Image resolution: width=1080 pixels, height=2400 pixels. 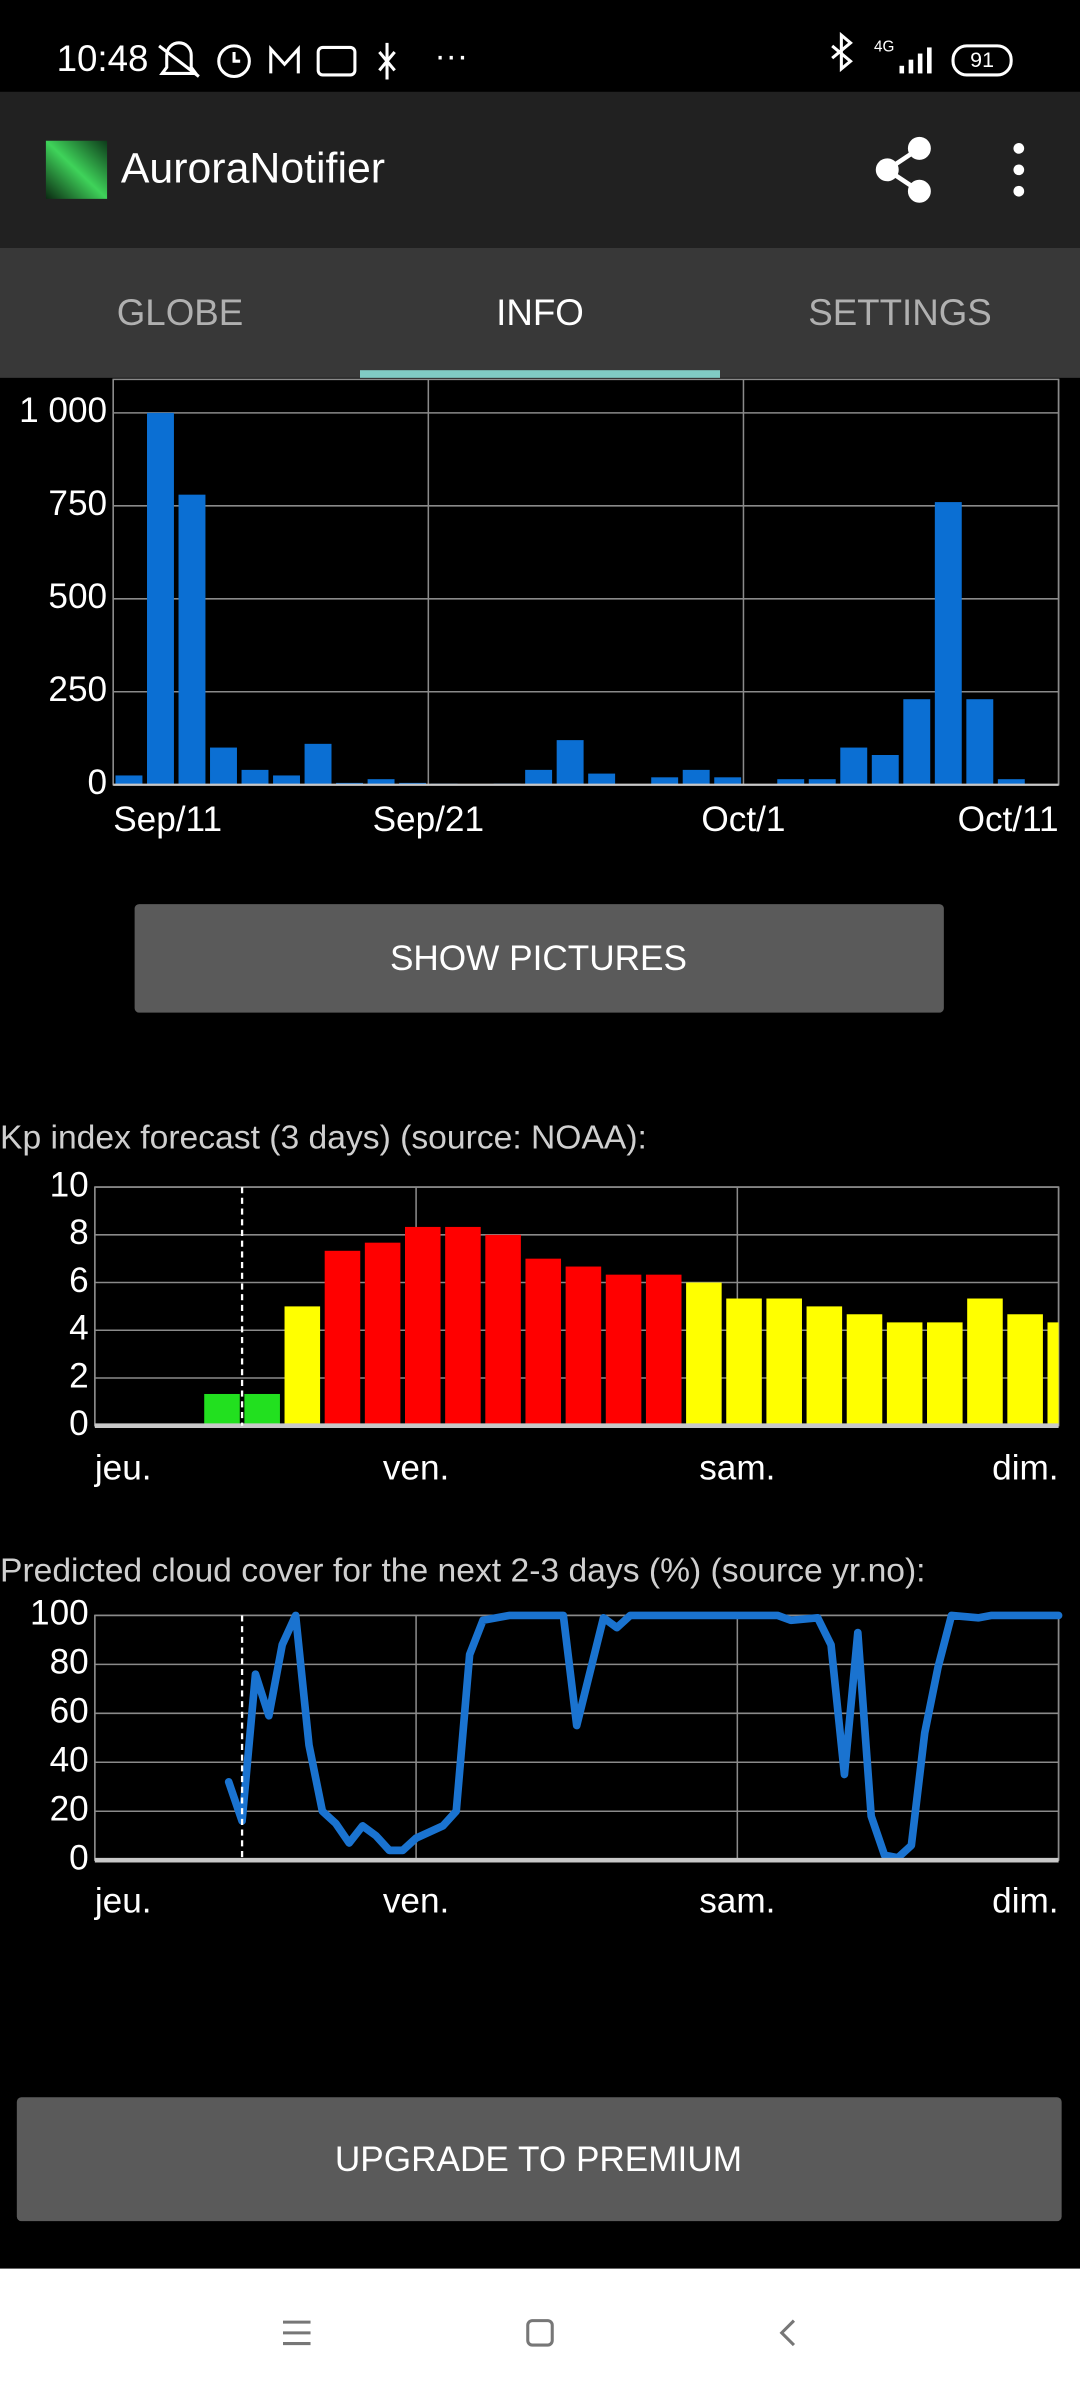 I want to click on nav-home, so click(x=540, y=2333).